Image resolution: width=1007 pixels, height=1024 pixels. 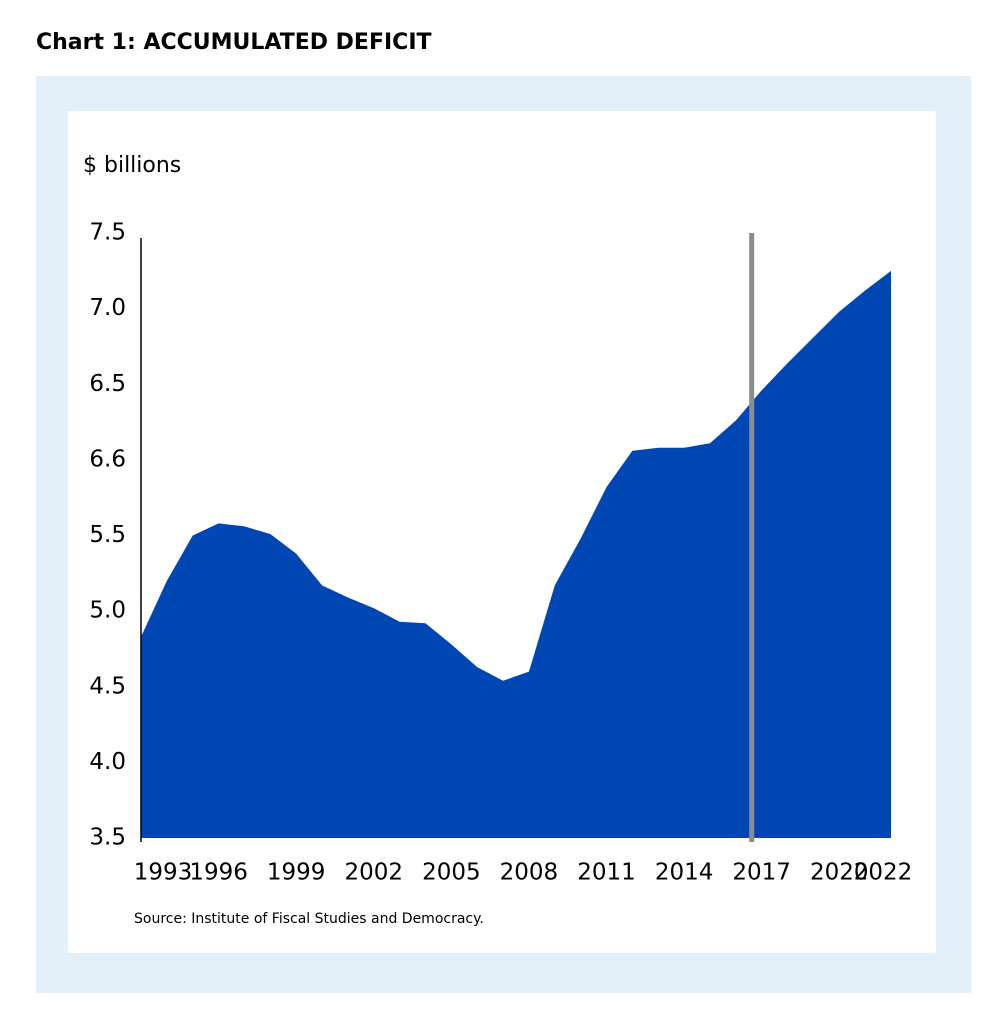 What do you see at coordinates (883, 873) in the screenshot?
I see `x-tick-label: 2022` at bounding box center [883, 873].